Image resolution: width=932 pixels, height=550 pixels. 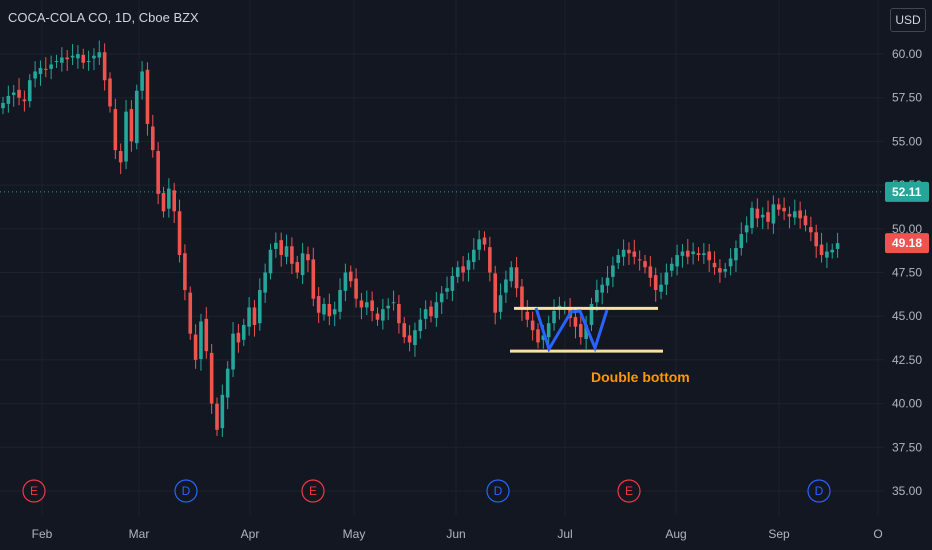 What do you see at coordinates (907, 273) in the screenshot?
I see `y-tick-label: 47.50` at bounding box center [907, 273].